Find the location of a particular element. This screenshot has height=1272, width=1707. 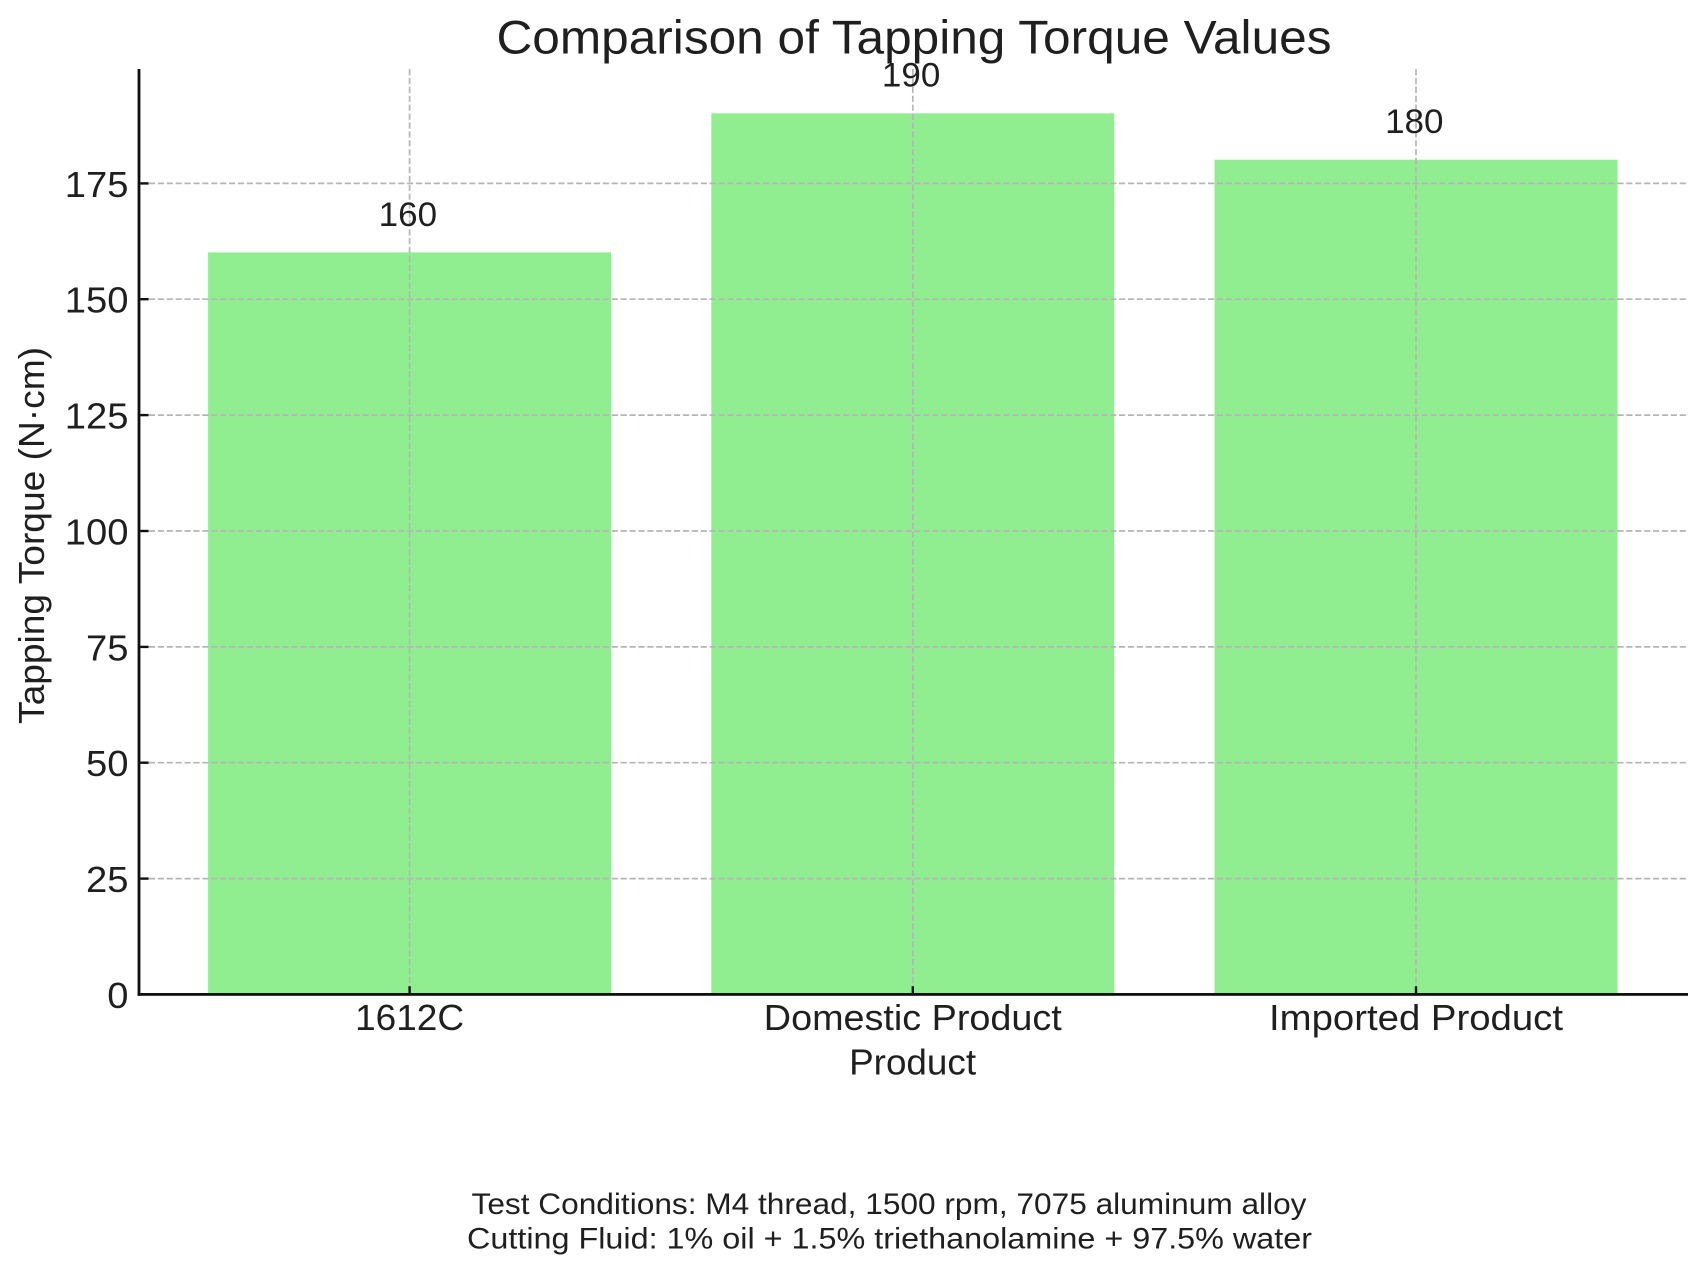

svg-text: 75 is located at coordinates (107, 647).